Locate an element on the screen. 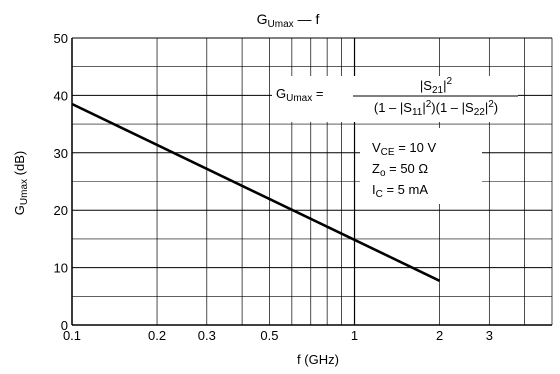  chart-title: GUmax — f is located at coordinates (288, 20).